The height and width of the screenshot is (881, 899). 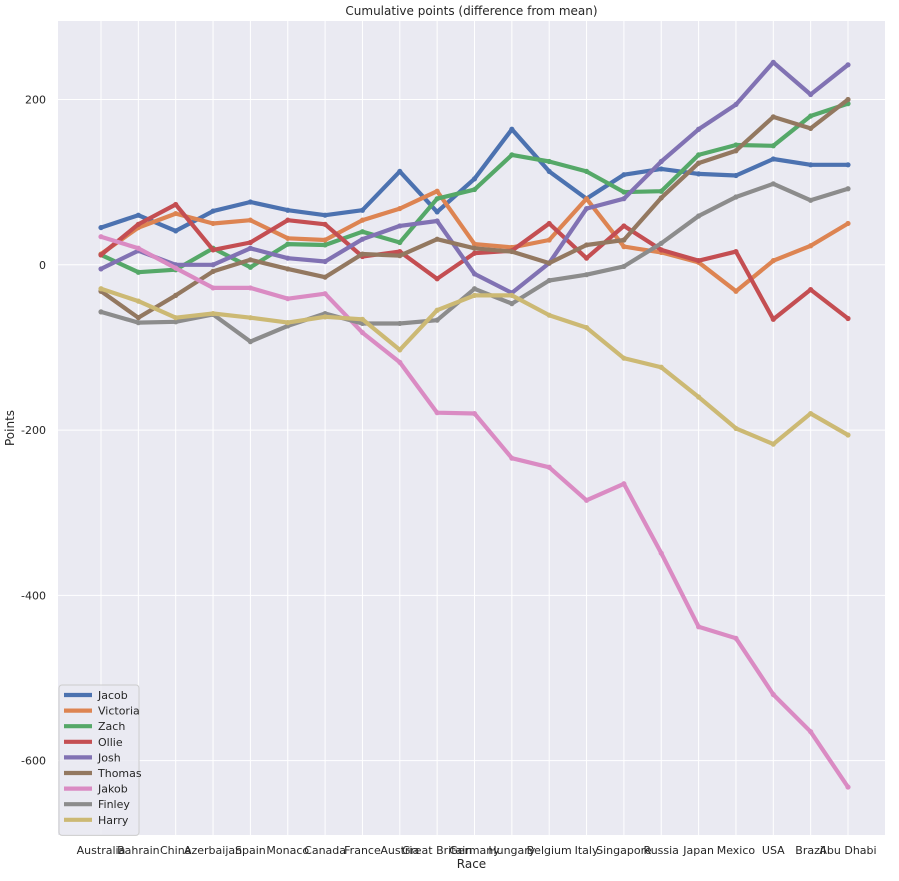 What do you see at coordinates (10, 428) in the screenshot?
I see `y-axis-title: Points` at bounding box center [10, 428].